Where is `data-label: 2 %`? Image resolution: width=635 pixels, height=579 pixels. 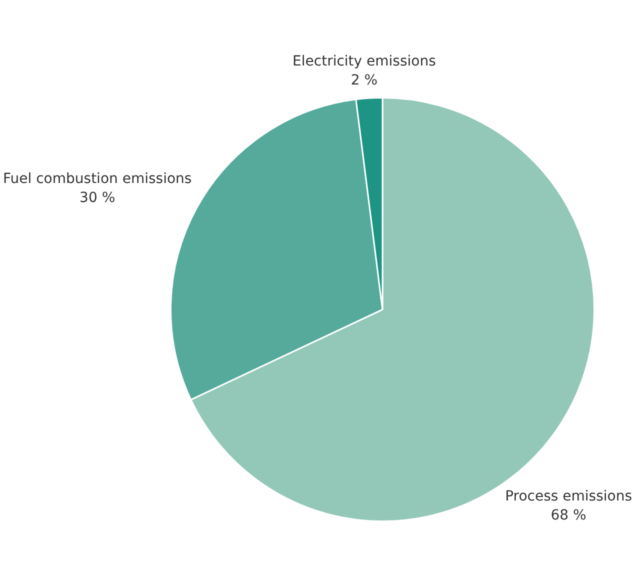 data-label: 2 % is located at coordinates (364, 80).